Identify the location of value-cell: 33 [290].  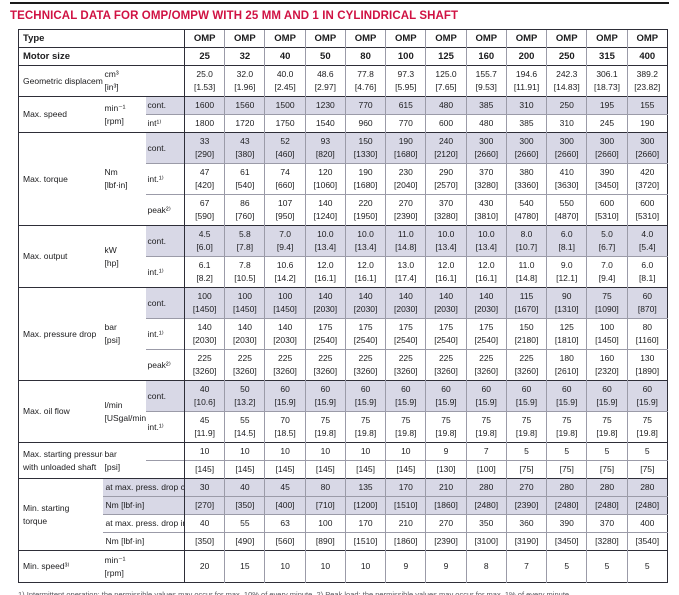
(204, 148).